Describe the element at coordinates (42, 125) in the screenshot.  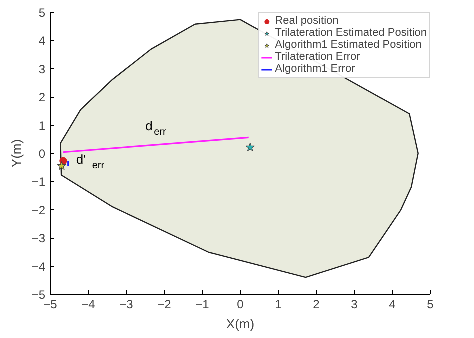
I see `y-tick-label: 1` at that location.